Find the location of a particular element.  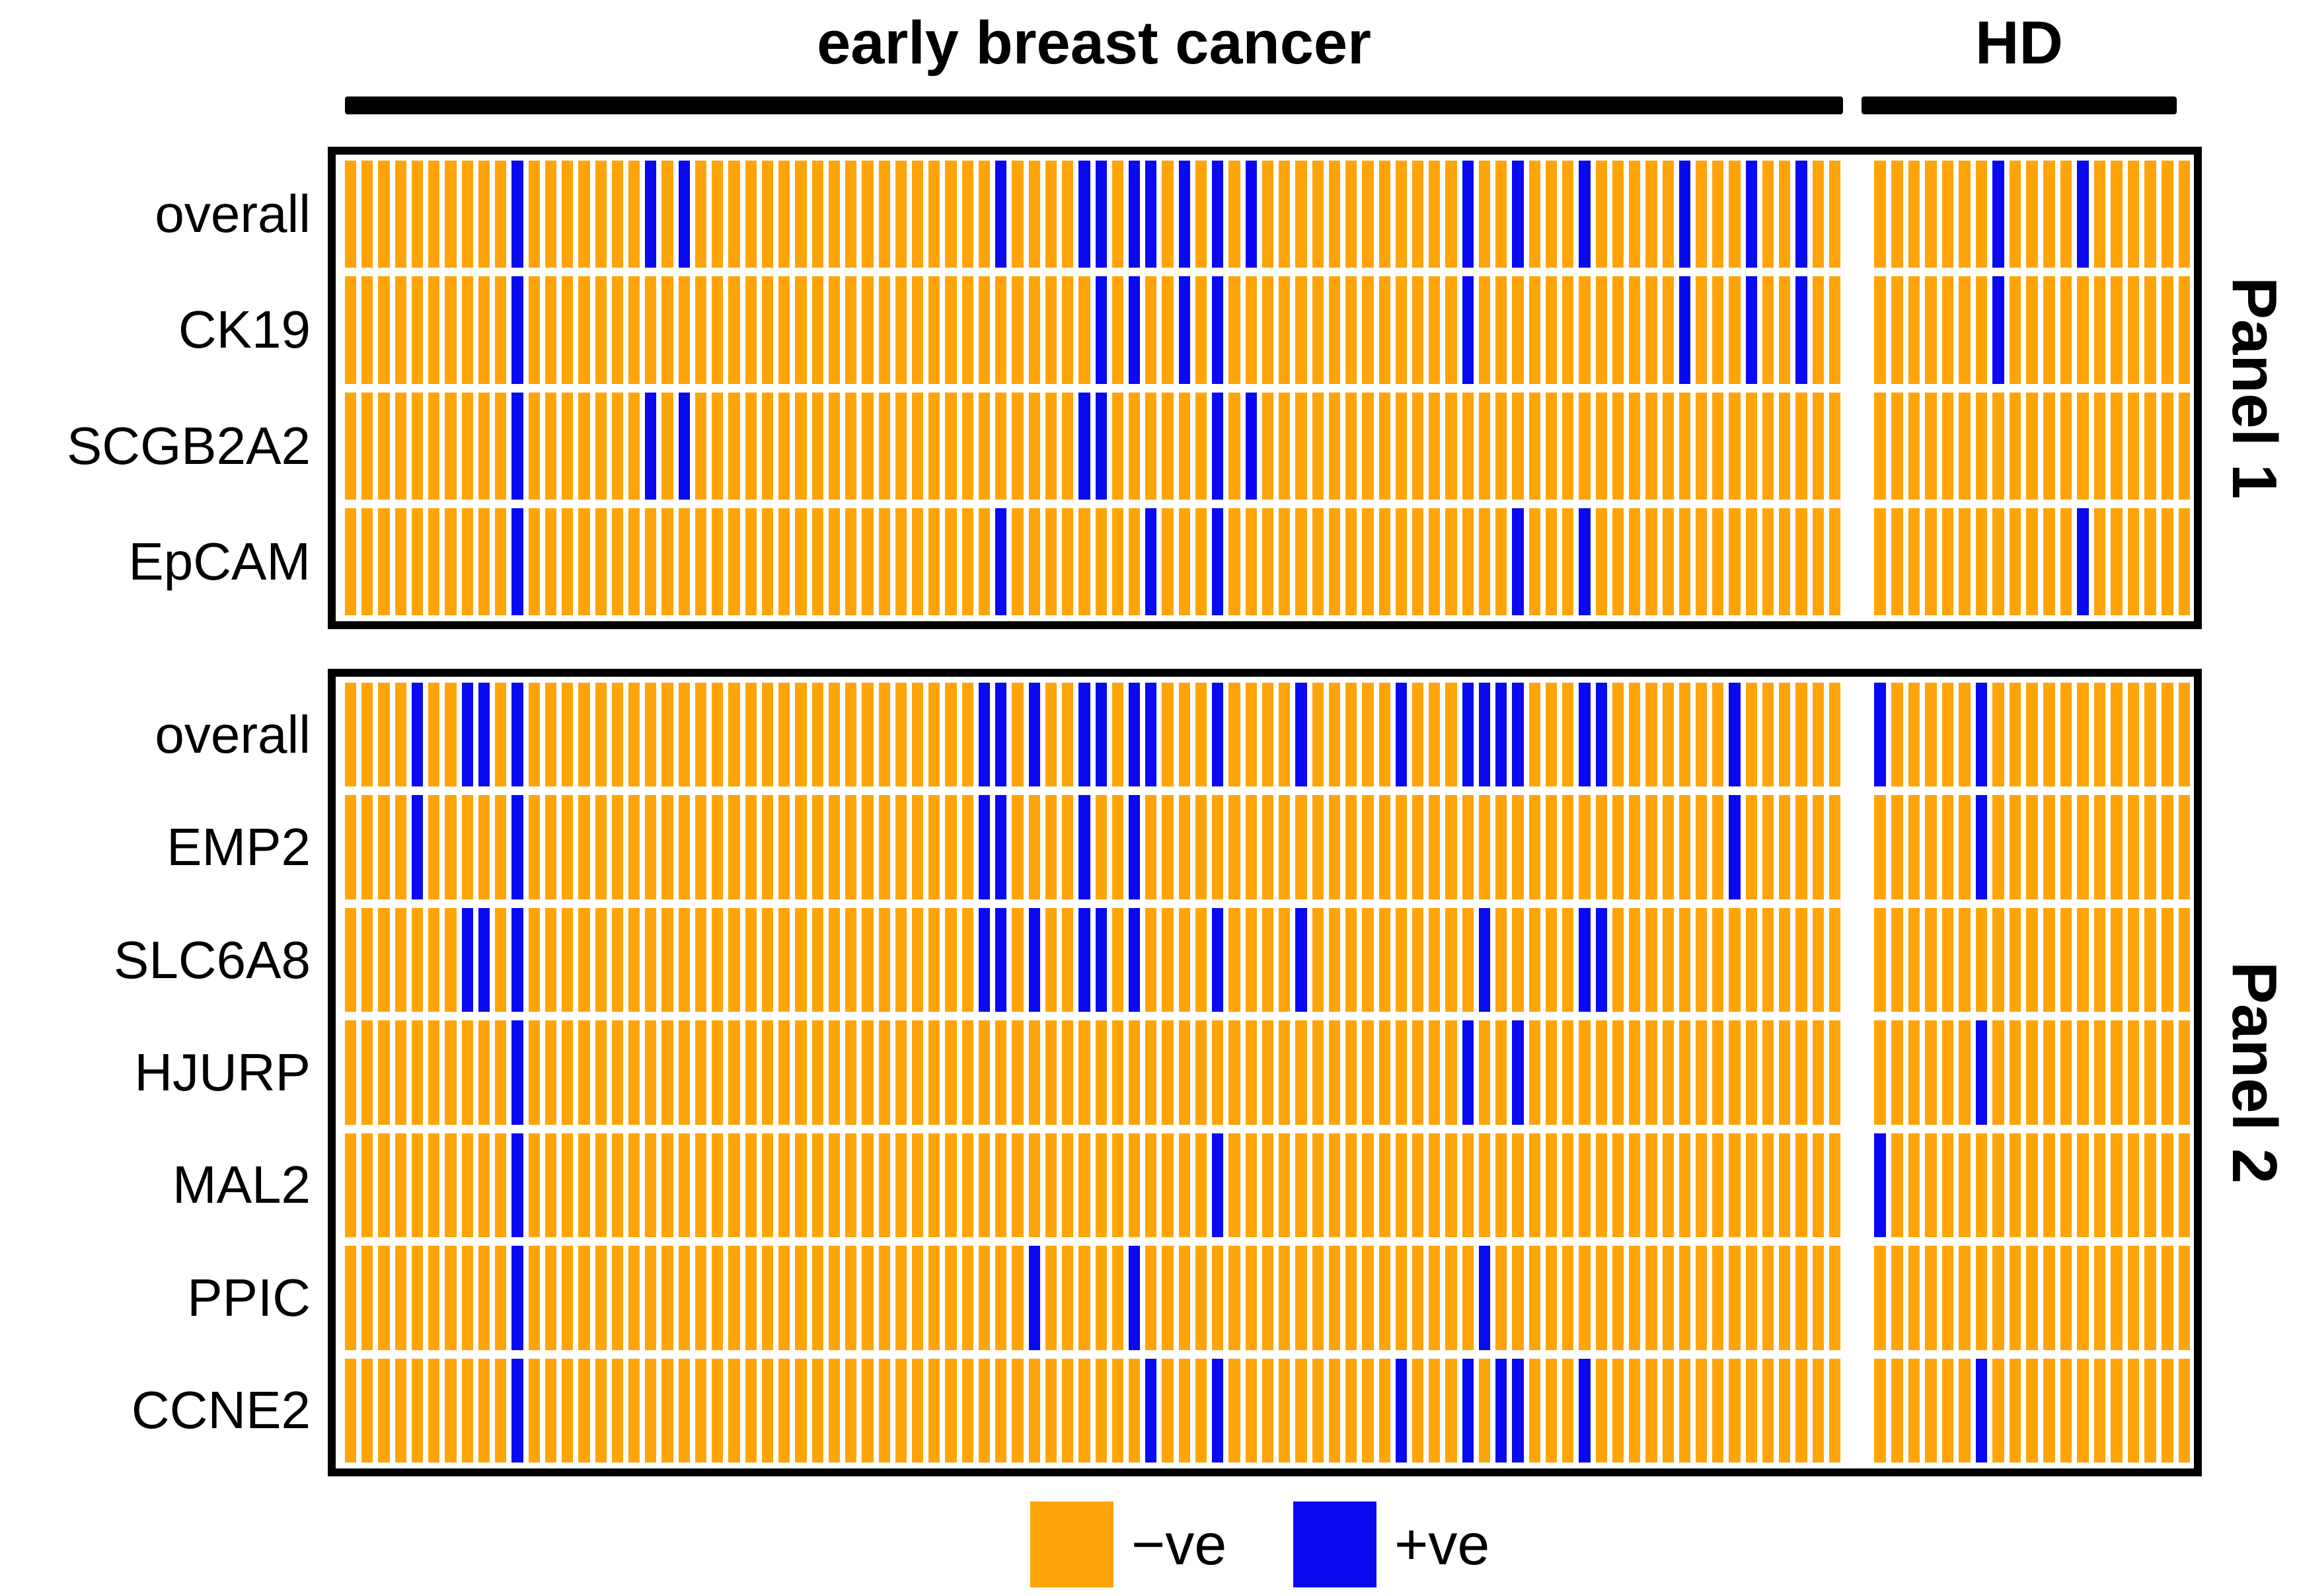

sample-bar-ebc-9-negative is located at coordinates (484, 446).